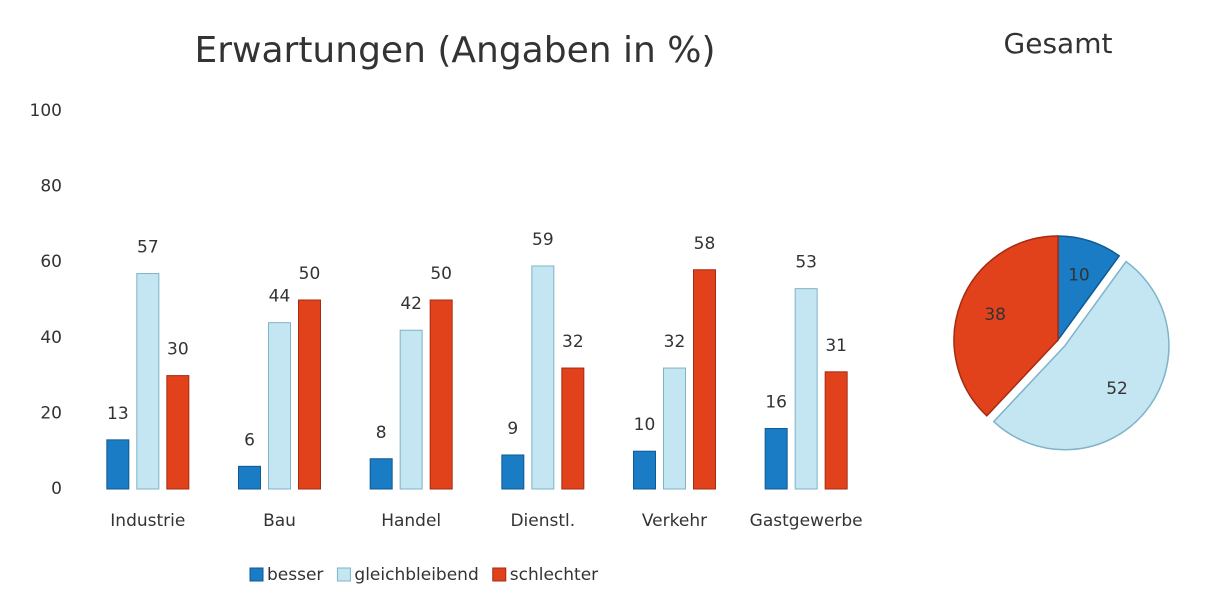 The height and width of the screenshot is (607, 1211). What do you see at coordinates (1058, 43) in the screenshot?
I see `pie-title: Gesamt` at bounding box center [1058, 43].